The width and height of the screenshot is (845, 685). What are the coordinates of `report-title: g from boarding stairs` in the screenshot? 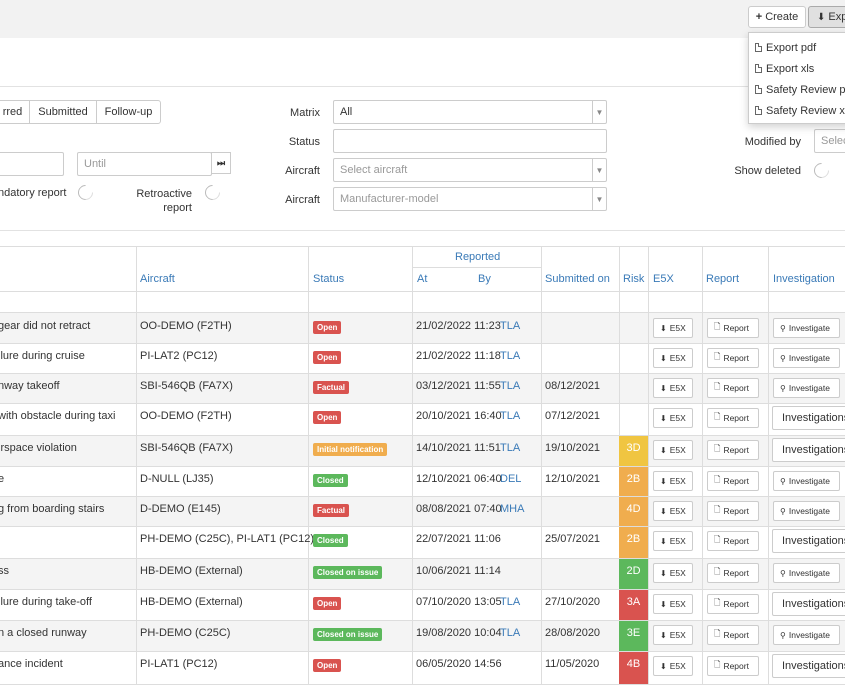 It's located at (52, 509).